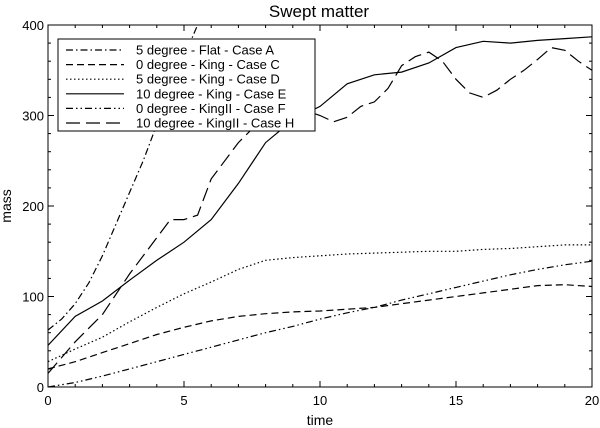 Image resolution: width=600 pixels, height=428 pixels. What do you see at coordinates (211, 93) in the screenshot?
I see `legend-label-4: 10 degree - King - Case E` at bounding box center [211, 93].